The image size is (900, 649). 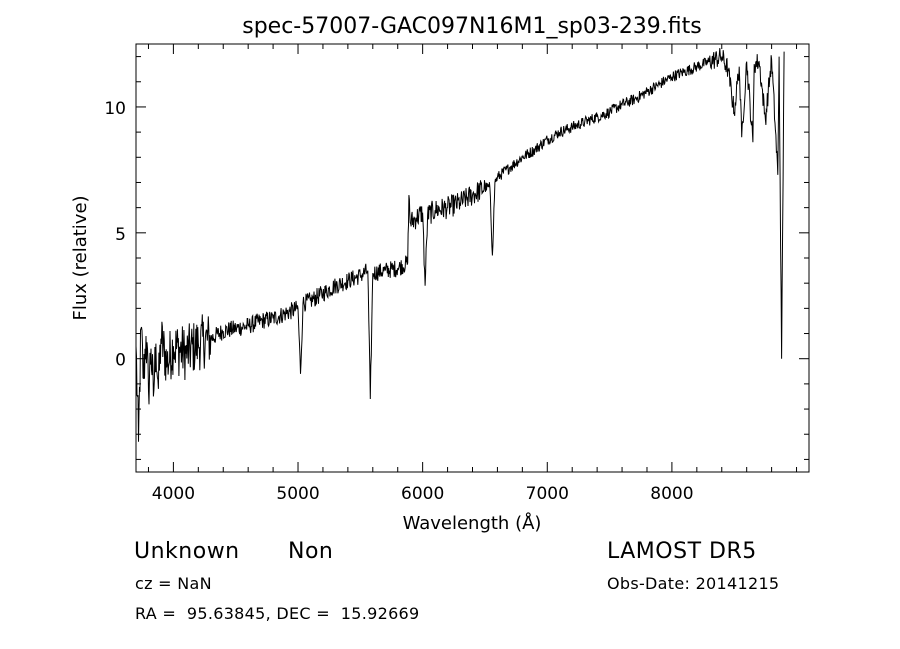 I want to click on obs-date: Obs-Date: 20141215, so click(x=693, y=583).